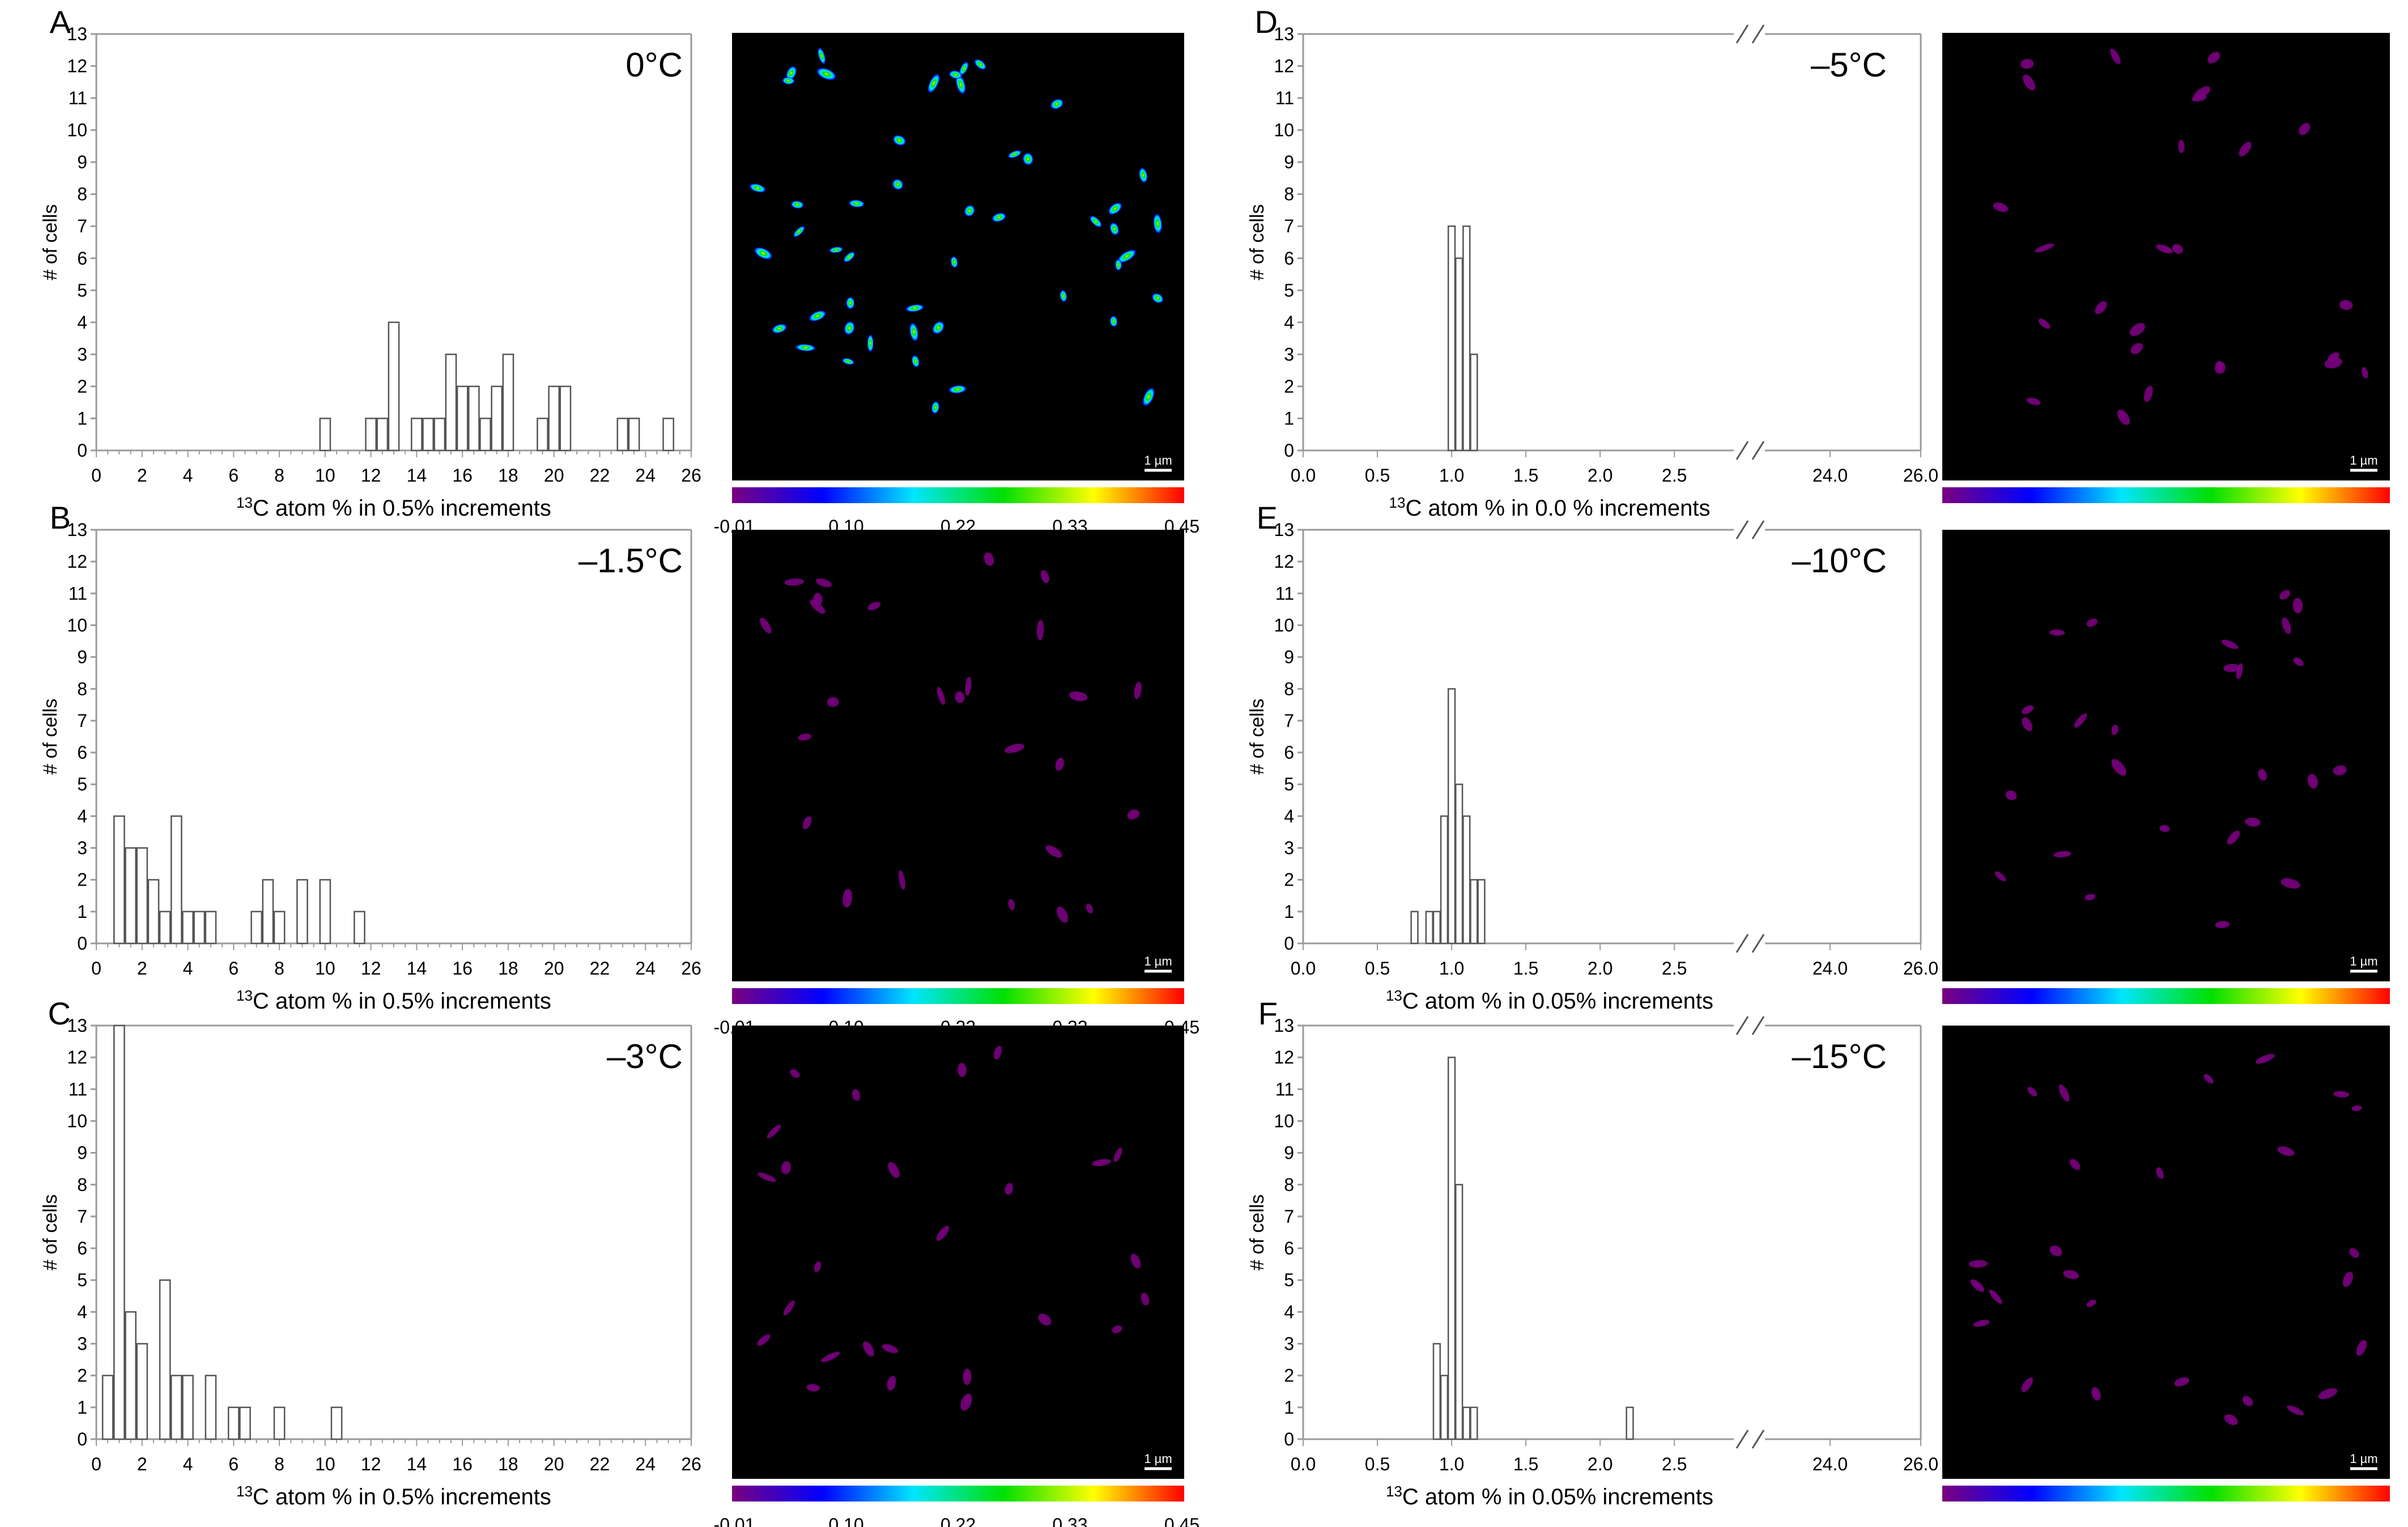 The width and height of the screenshot is (2408, 1527). Describe the element at coordinates (1289, 880) in the screenshot. I see `y-tick-label: 2` at that location.